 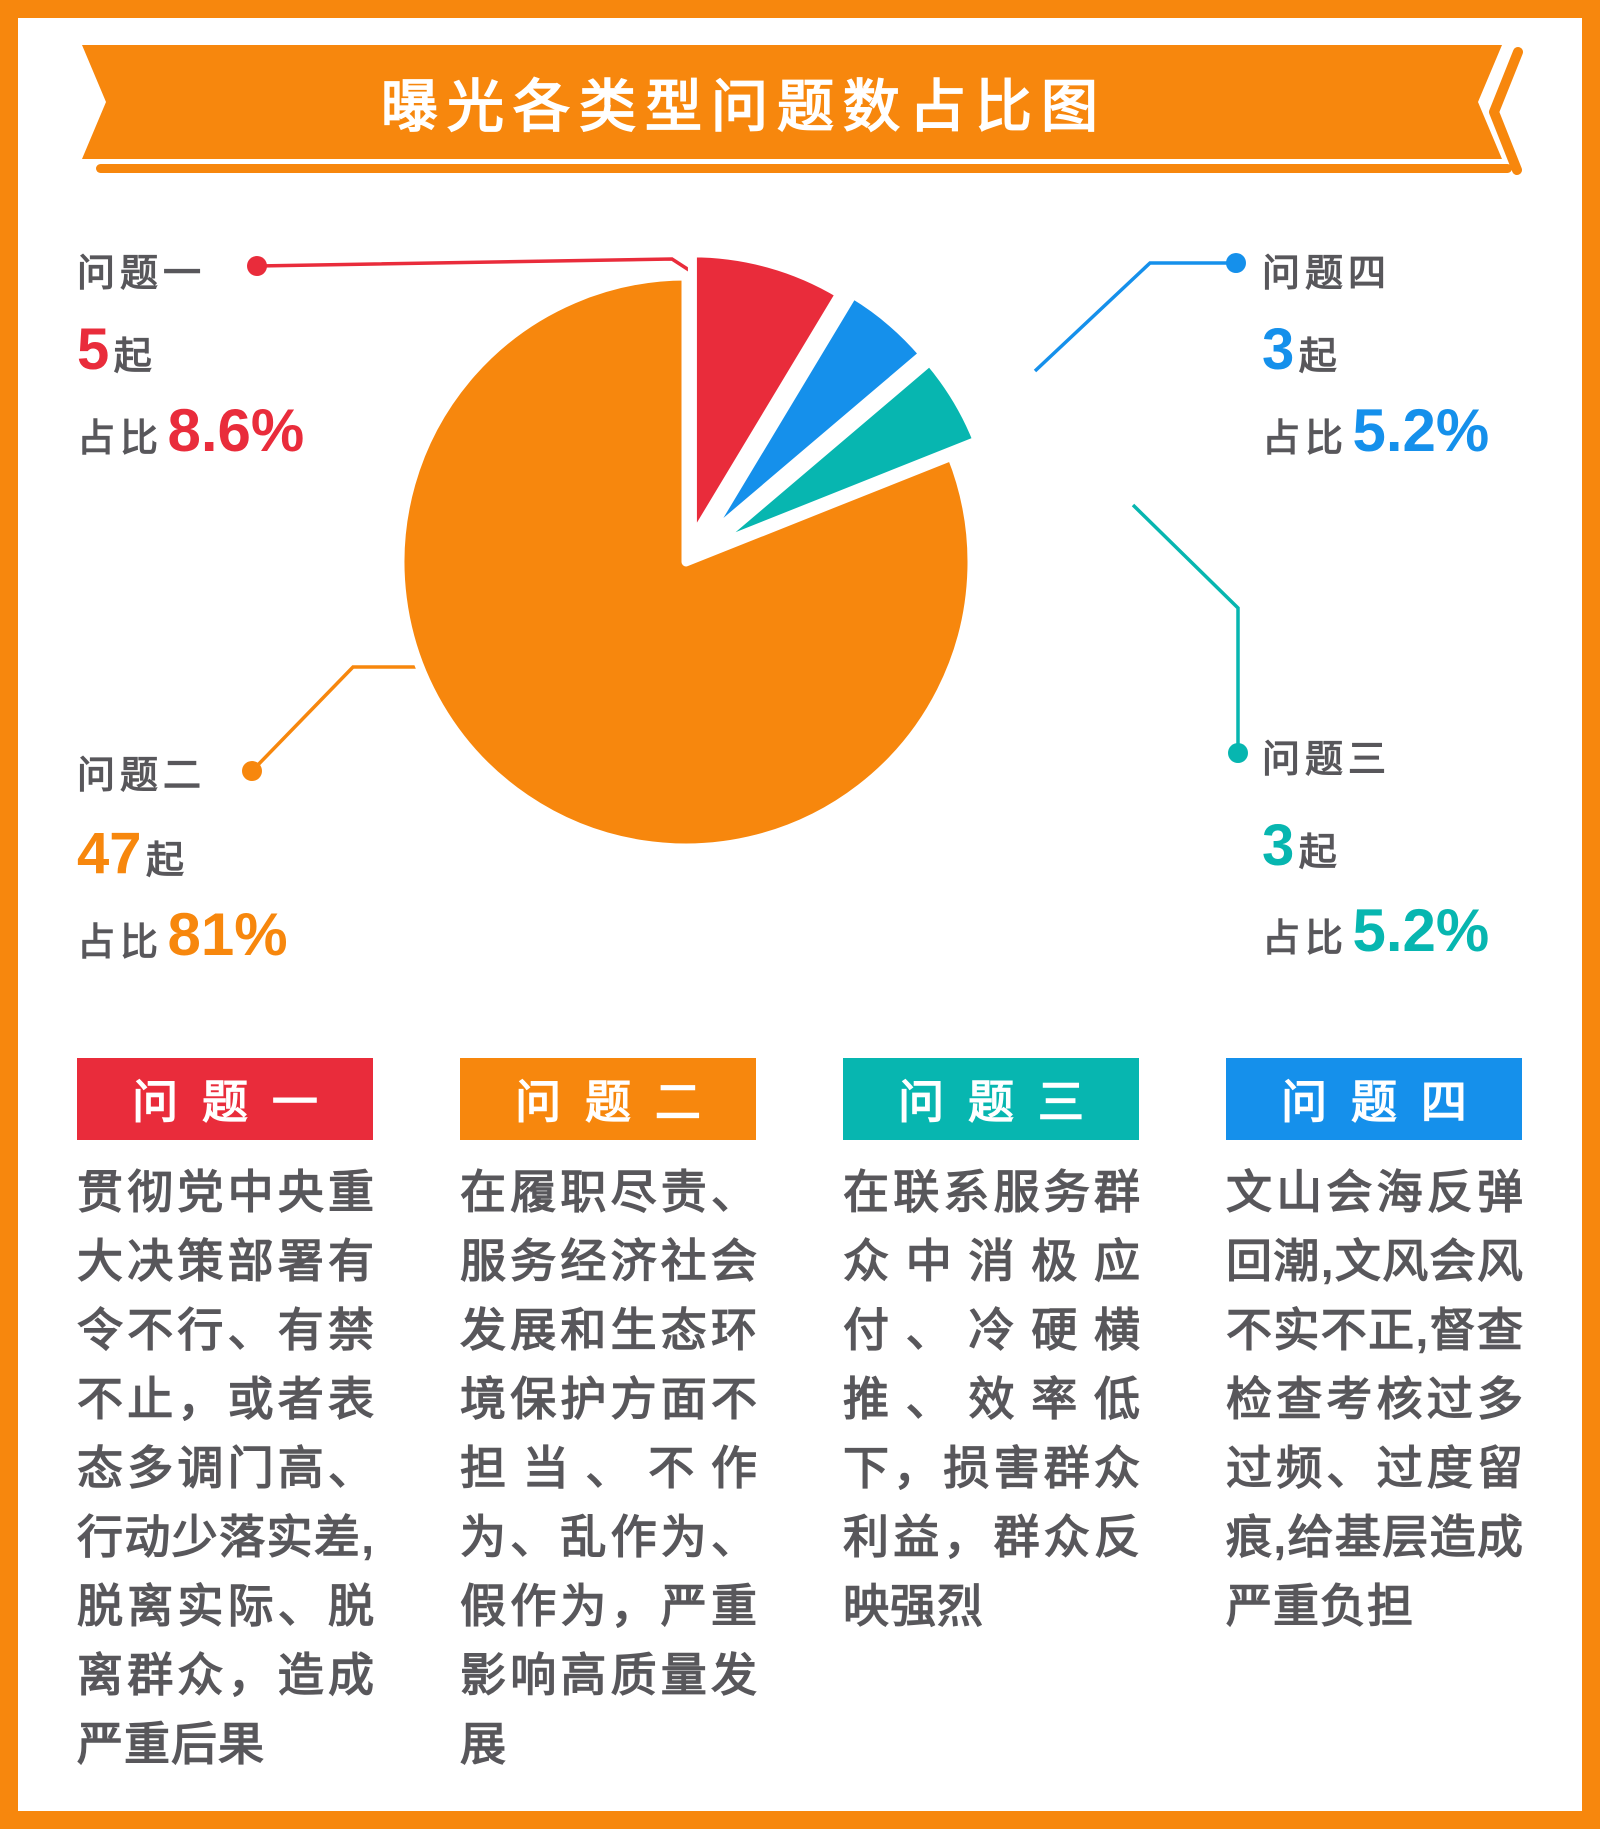 I want to click on card-header-q3: 问题三, so click(x=991, y=1099).